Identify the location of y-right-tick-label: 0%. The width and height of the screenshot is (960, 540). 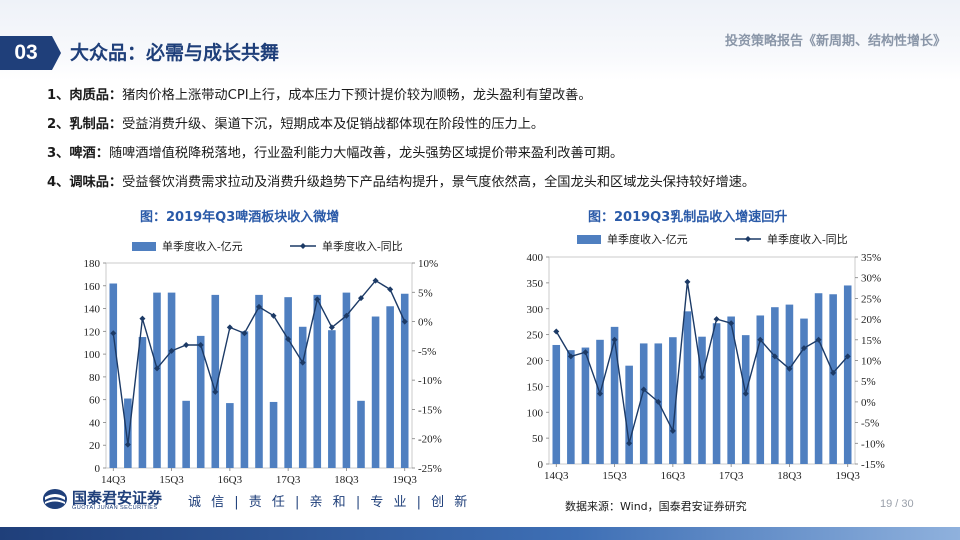
(868, 403).